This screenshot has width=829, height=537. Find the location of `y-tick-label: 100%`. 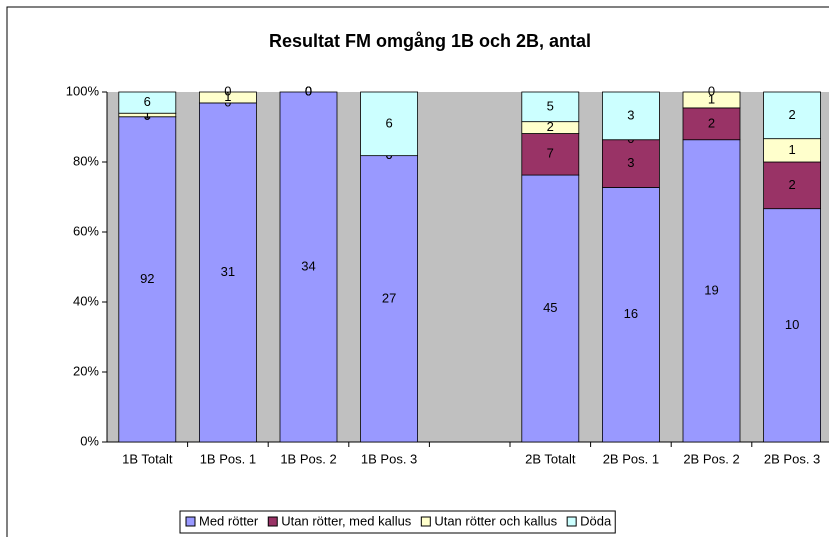

y-tick-label: 100% is located at coordinates (83, 90).